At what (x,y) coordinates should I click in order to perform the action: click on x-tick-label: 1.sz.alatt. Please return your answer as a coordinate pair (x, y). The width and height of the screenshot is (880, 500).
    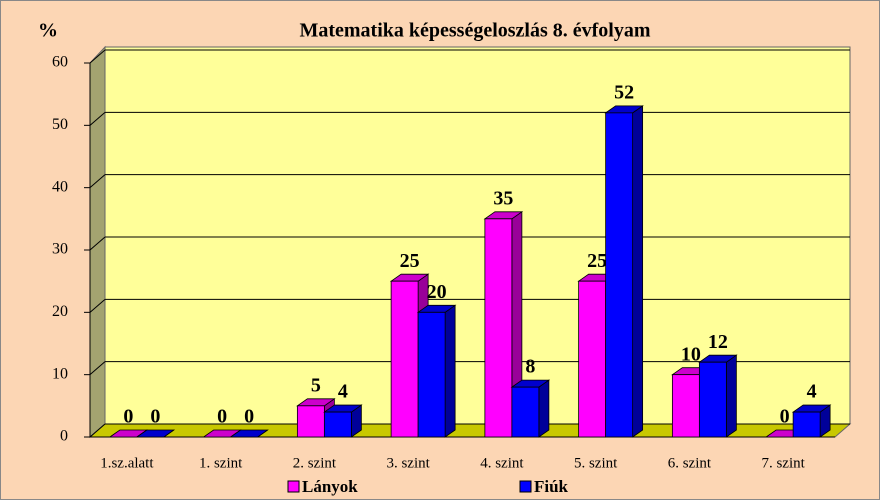
    Looking at the image, I should click on (127, 463).